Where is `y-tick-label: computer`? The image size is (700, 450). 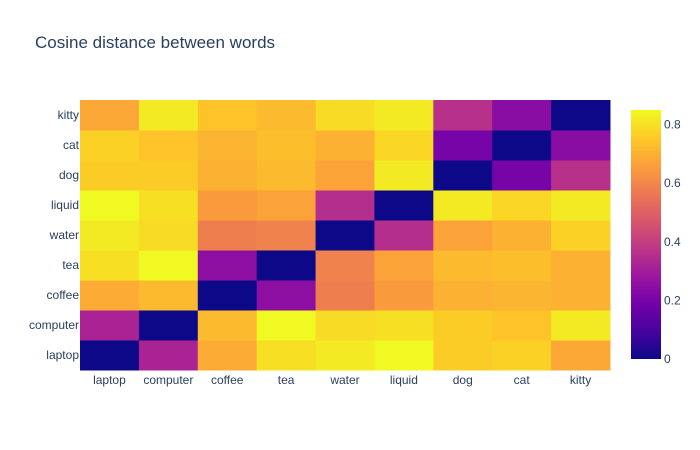 y-tick-label: computer is located at coordinates (54, 325).